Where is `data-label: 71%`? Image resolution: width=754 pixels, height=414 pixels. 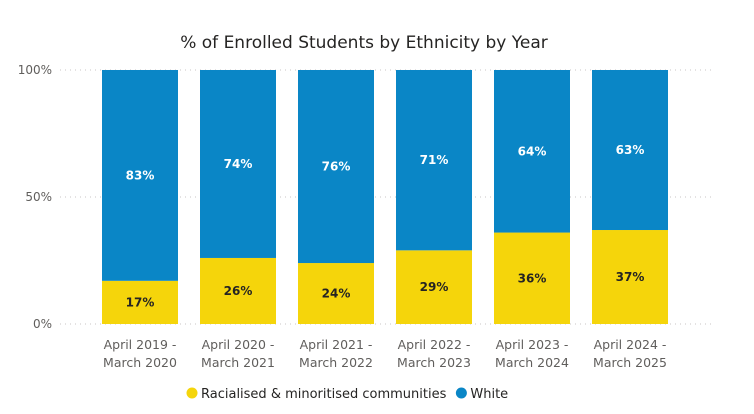
data-label: 71% is located at coordinates (434, 160).